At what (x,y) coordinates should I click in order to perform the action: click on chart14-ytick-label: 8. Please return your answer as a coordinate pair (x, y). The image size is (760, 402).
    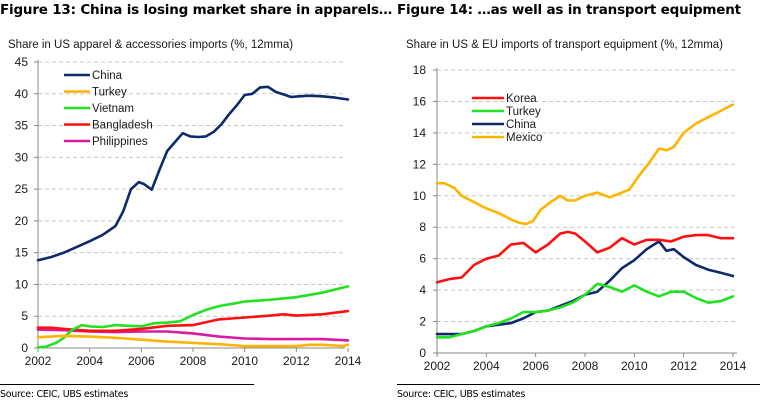
    Looking at the image, I should click on (422, 227).